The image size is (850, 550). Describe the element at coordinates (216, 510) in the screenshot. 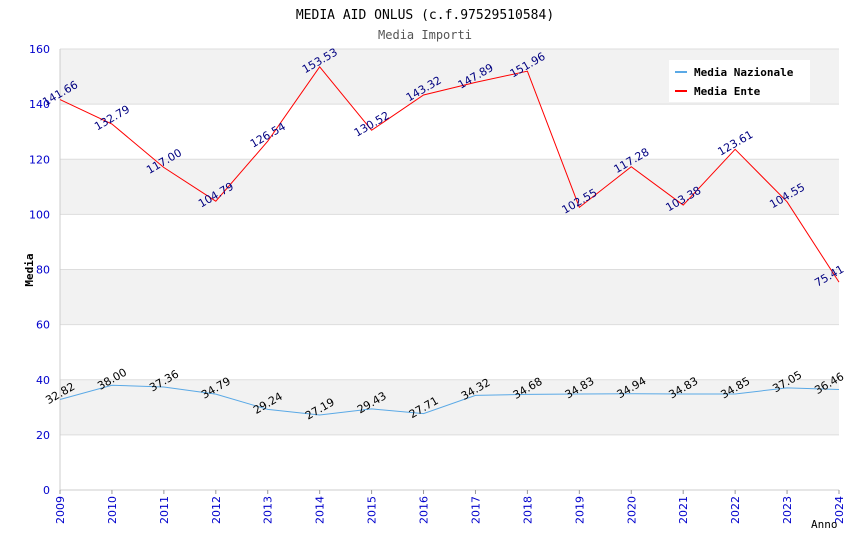

I see `x-tick-label: 2012` at that location.